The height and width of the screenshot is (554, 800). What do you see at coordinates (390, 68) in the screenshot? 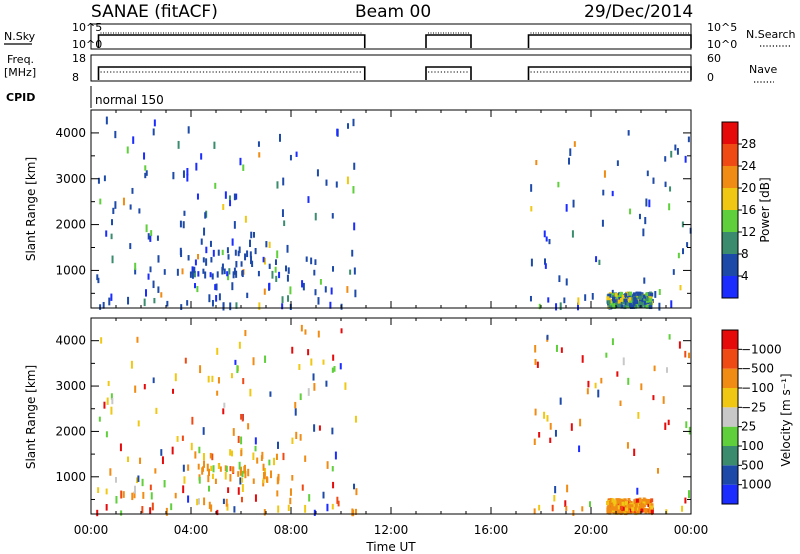
I see `frequency-panel: Freq. [MHz] 18 8 60 0 Nave` at bounding box center [390, 68].